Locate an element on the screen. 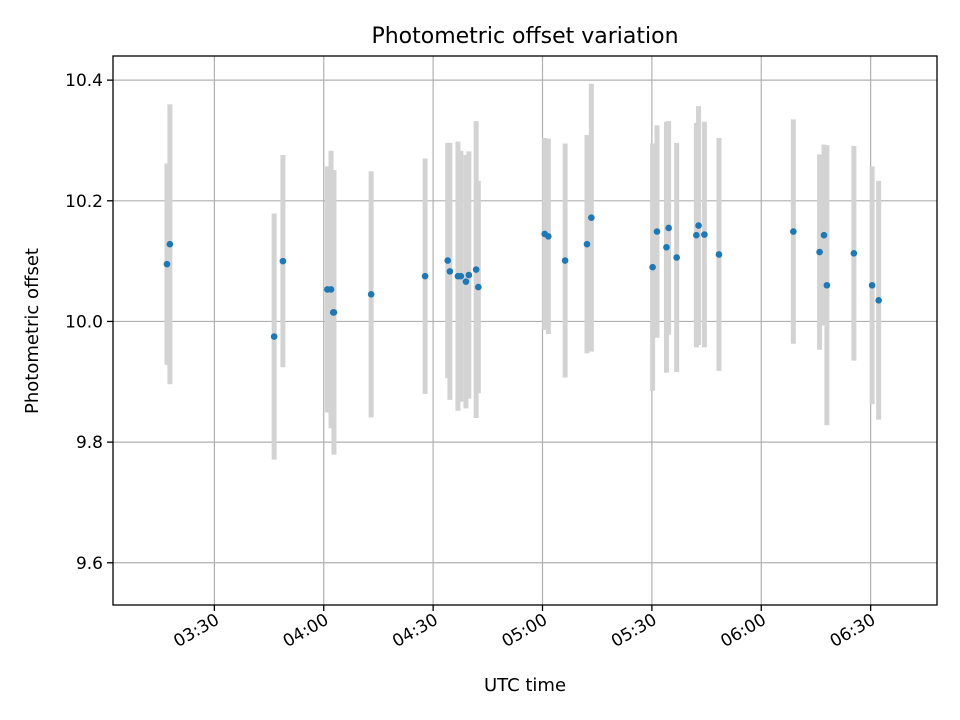 The image size is (960, 720). point-layer is located at coordinates (522, 277).